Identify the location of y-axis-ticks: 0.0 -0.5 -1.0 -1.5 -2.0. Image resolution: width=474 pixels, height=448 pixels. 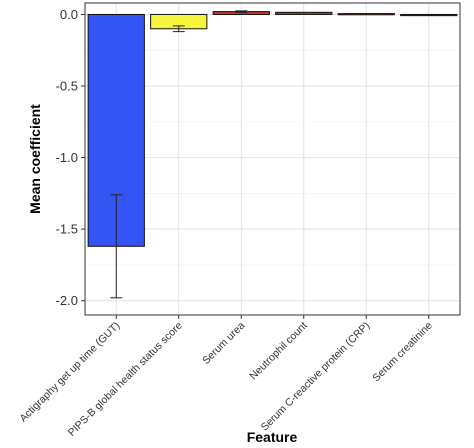
(70, 157).